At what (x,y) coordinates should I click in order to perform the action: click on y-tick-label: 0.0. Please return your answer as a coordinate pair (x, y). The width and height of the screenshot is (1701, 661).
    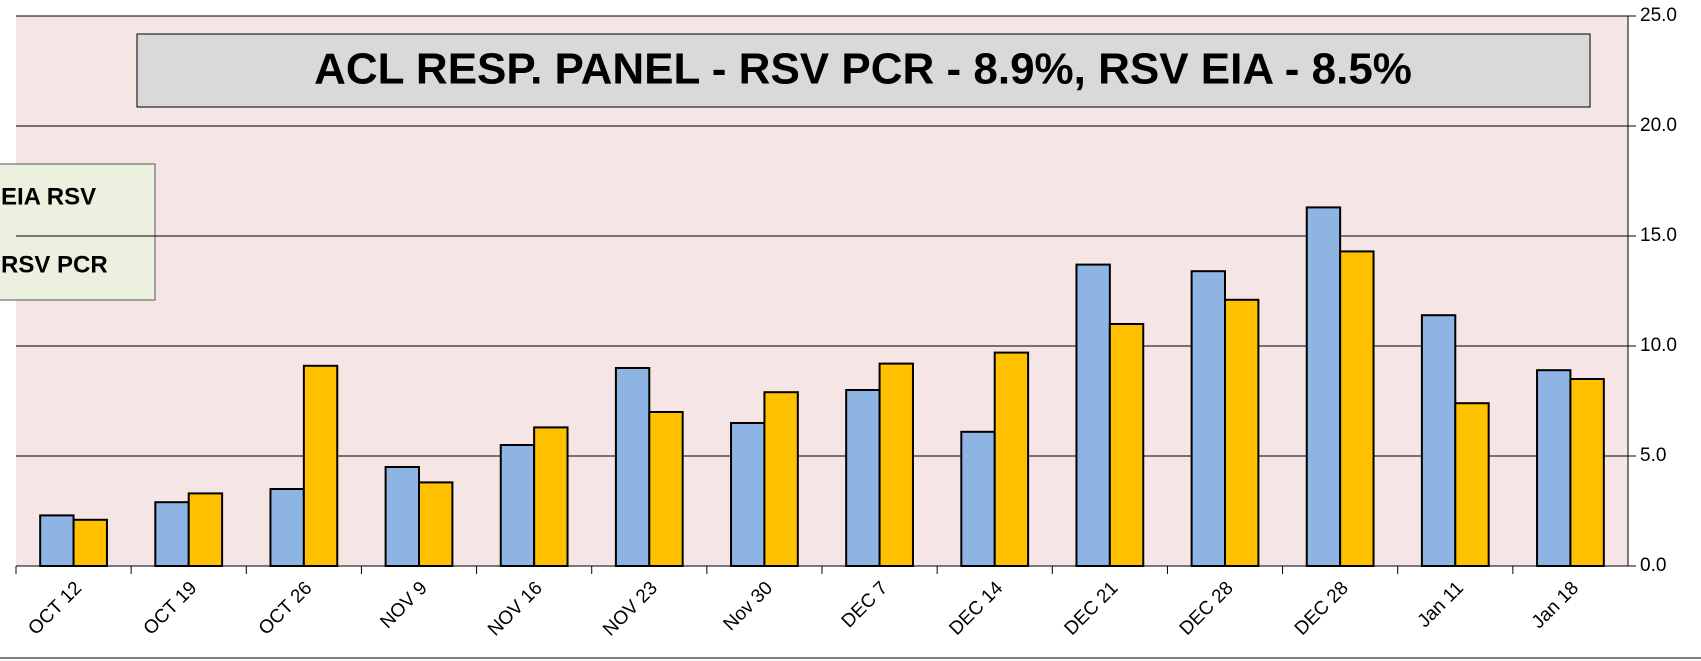
    Looking at the image, I should click on (1653, 565).